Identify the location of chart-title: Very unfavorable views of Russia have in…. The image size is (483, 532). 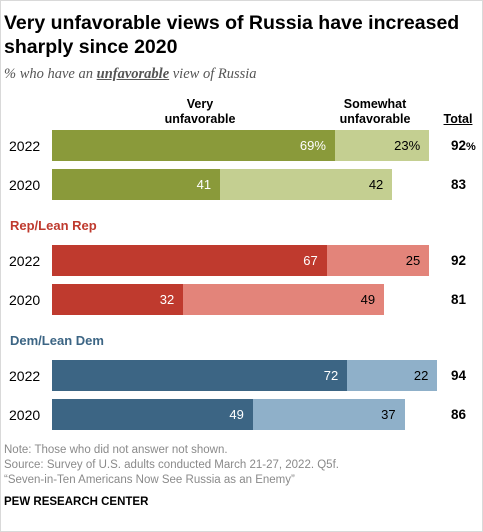
(232, 35).